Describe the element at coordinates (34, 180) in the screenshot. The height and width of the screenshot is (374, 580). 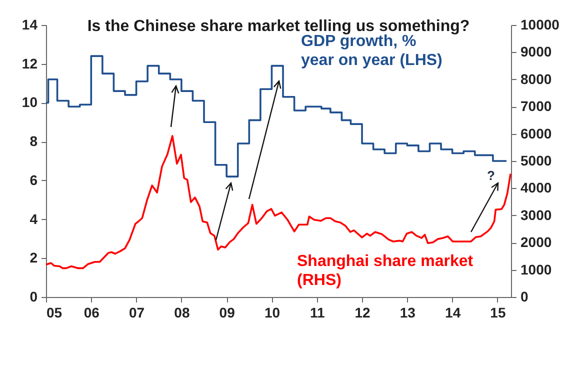
I see `y-tick-label: 6` at that location.